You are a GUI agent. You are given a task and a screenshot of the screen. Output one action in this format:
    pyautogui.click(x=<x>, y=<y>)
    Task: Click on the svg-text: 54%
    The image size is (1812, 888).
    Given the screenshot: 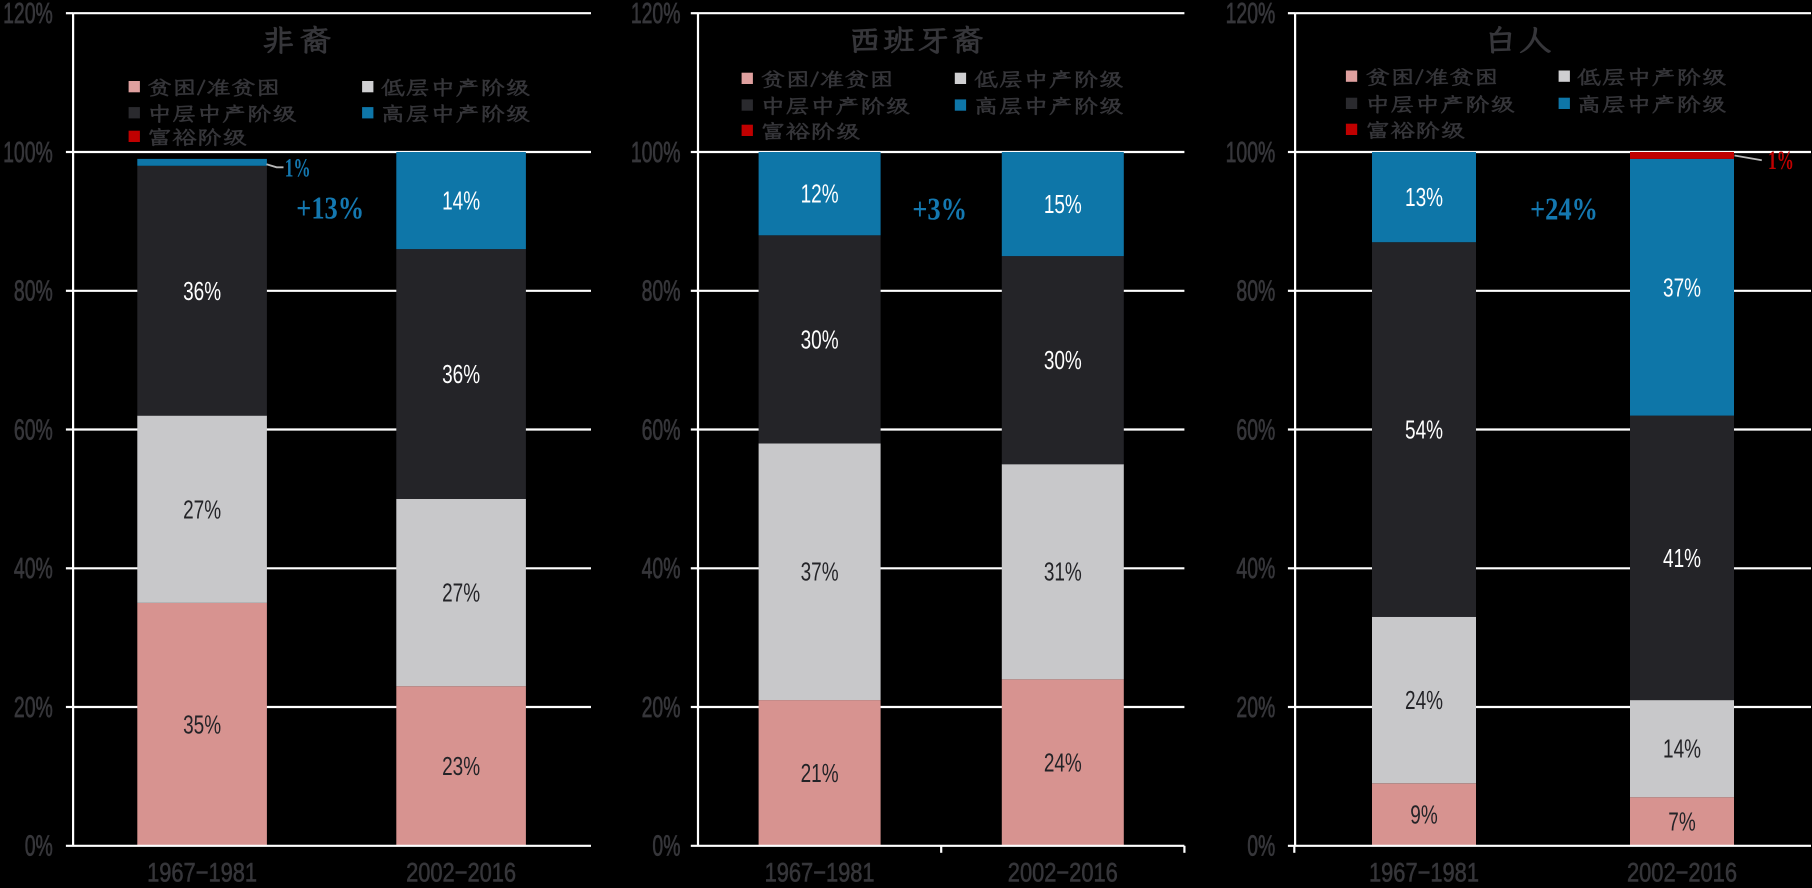 What is the action you would take?
    pyautogui.click(x=1424, y=430)
    